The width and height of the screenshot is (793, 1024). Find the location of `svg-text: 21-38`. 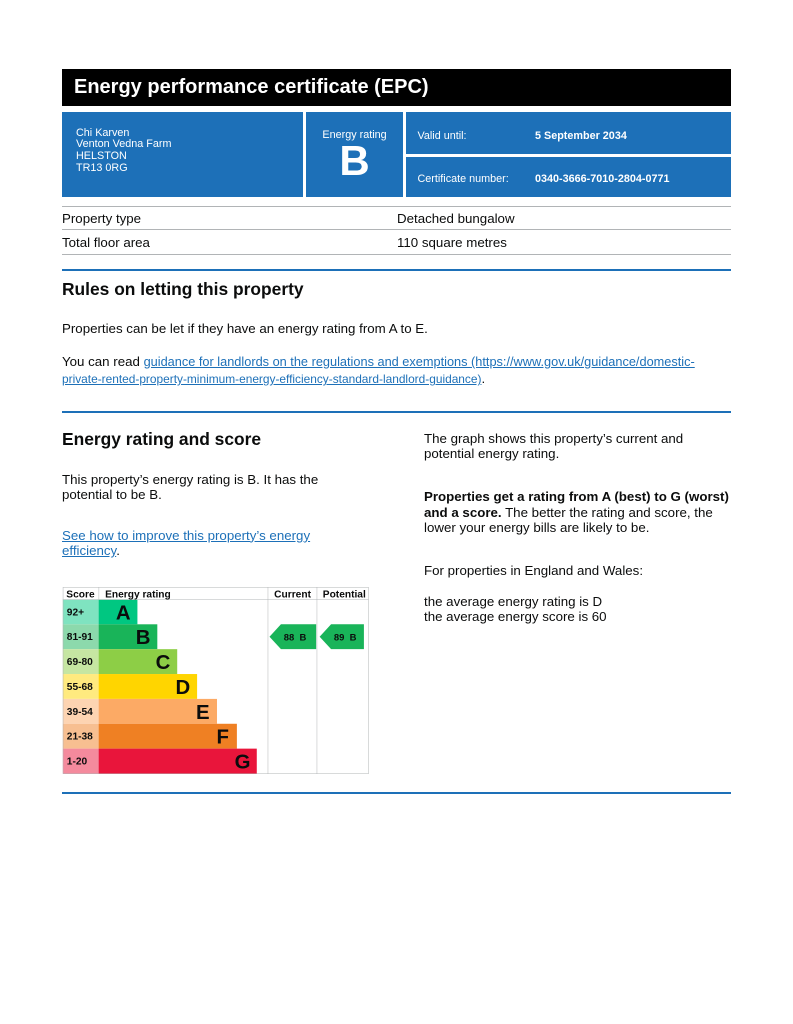

svg-text: 21-38 is located at coordinates (80, 737).